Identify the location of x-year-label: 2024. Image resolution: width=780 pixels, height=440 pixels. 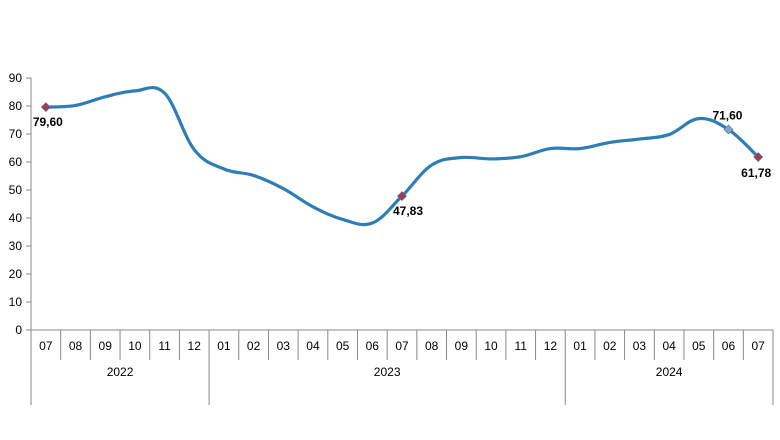
(669, 372).